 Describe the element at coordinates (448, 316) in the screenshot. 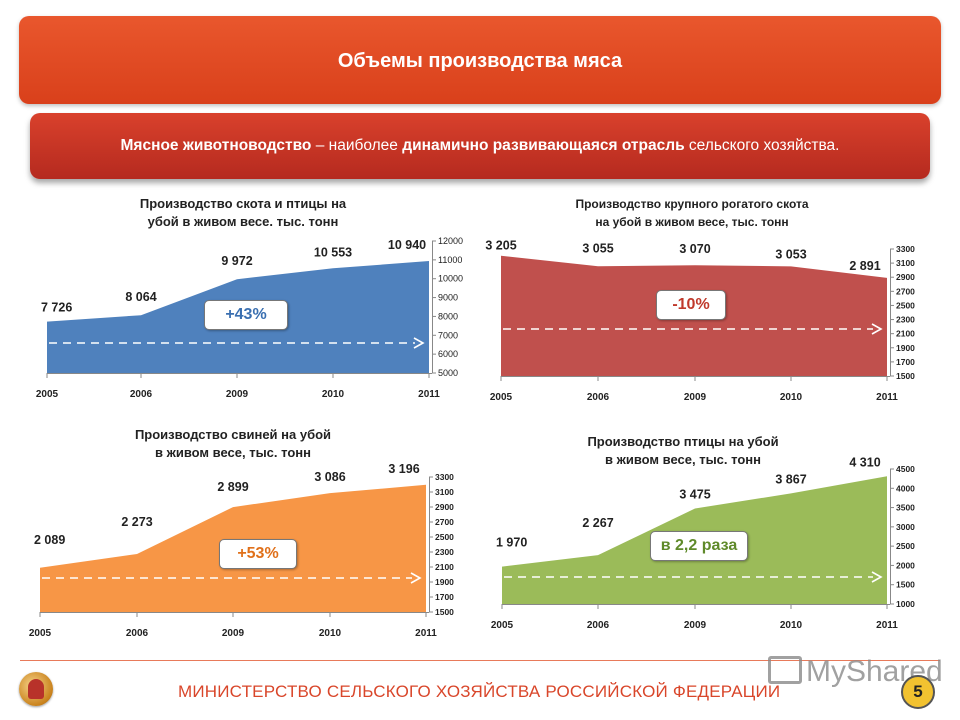

I see `y-tick-label: 8000` at that location.